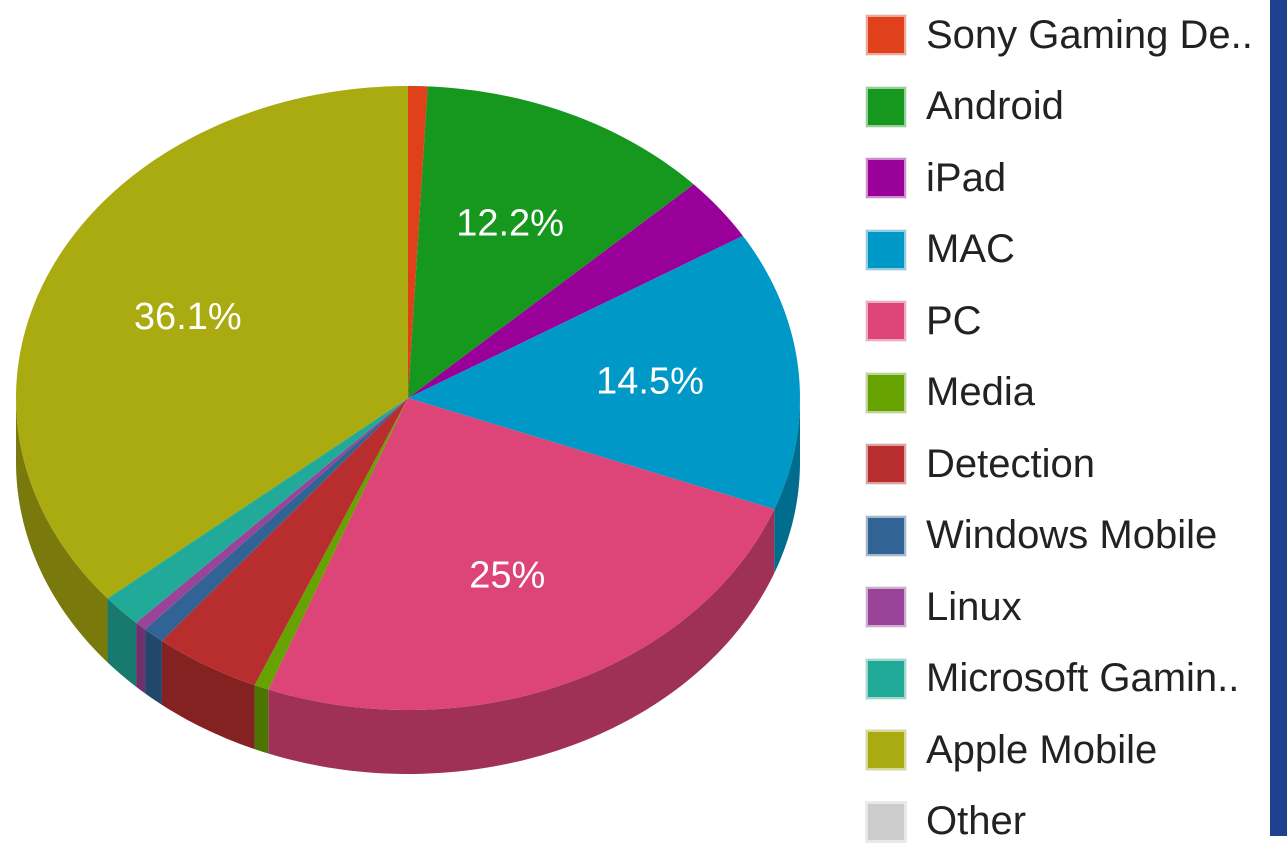  Describe the element at coordinates (976, 821) in the screenshot. I see `legend-label: Other` at that location.